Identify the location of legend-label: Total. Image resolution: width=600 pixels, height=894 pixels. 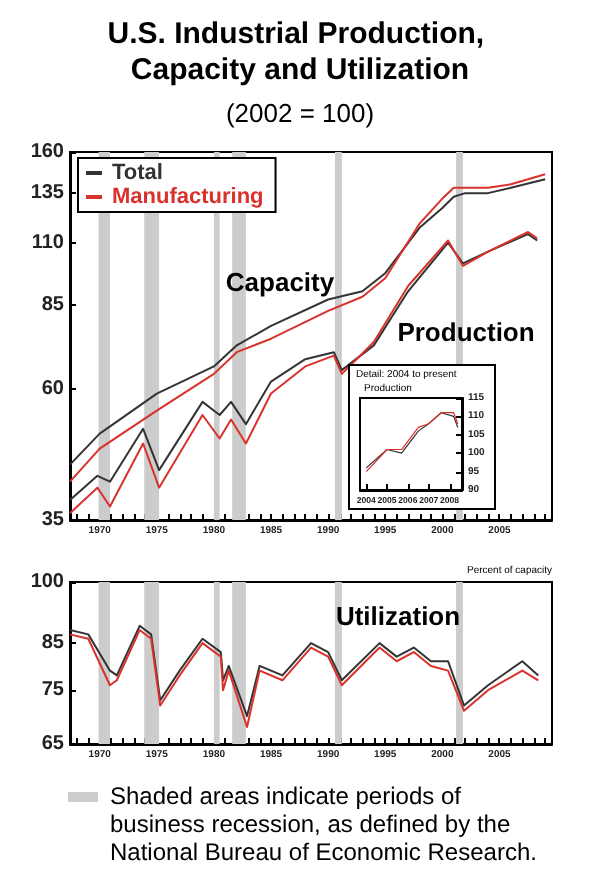
(137, 173).